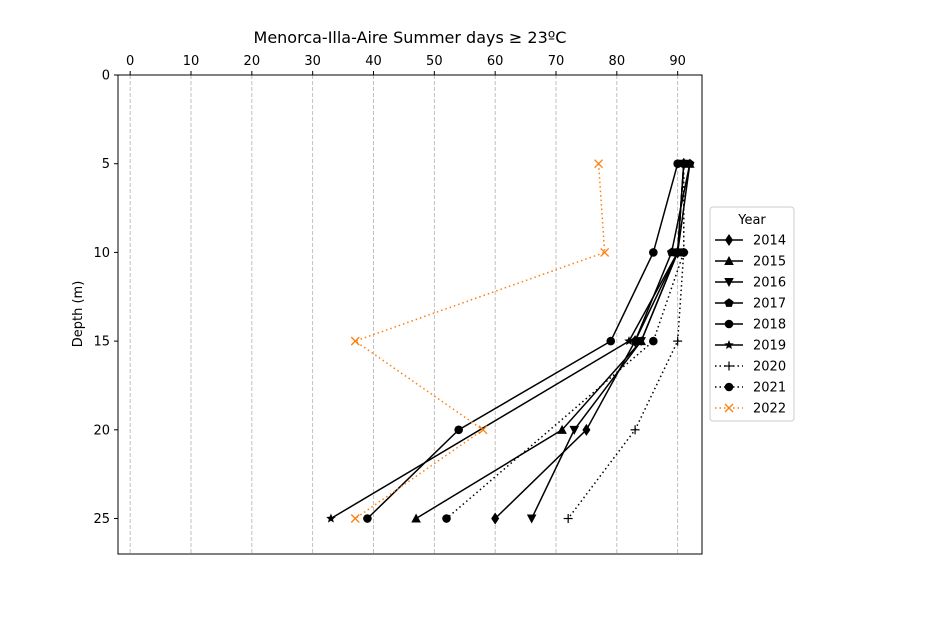 This screenshot has height=622, width=942. I want to click on legend-label: 2022, so click(769, 409).